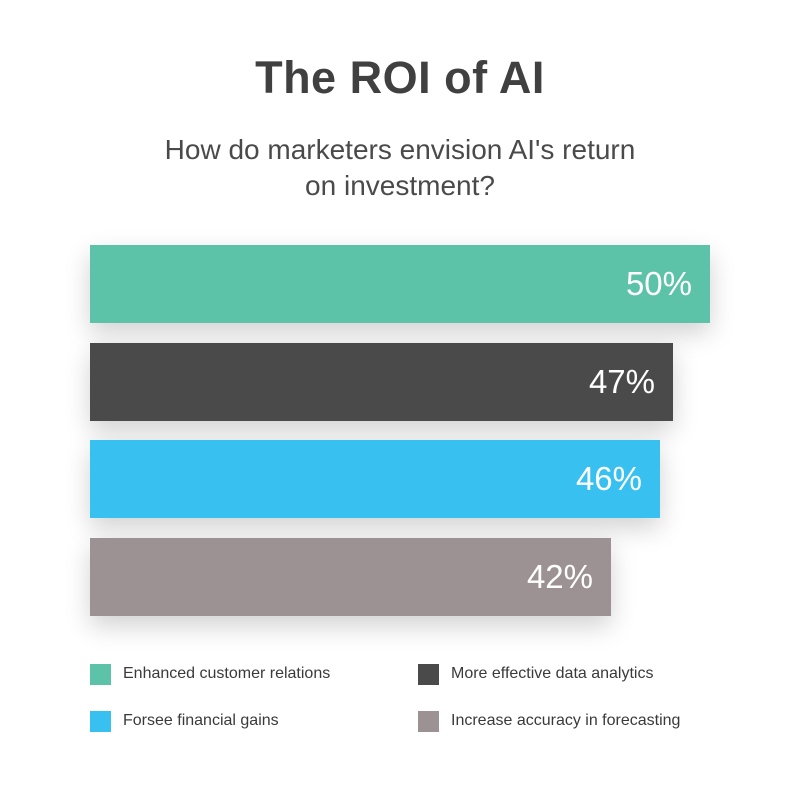 Image resolution: width=800 pixels, height=800 pixels. I want to click on legend-label: More effective data analytics, so click(552, 673).